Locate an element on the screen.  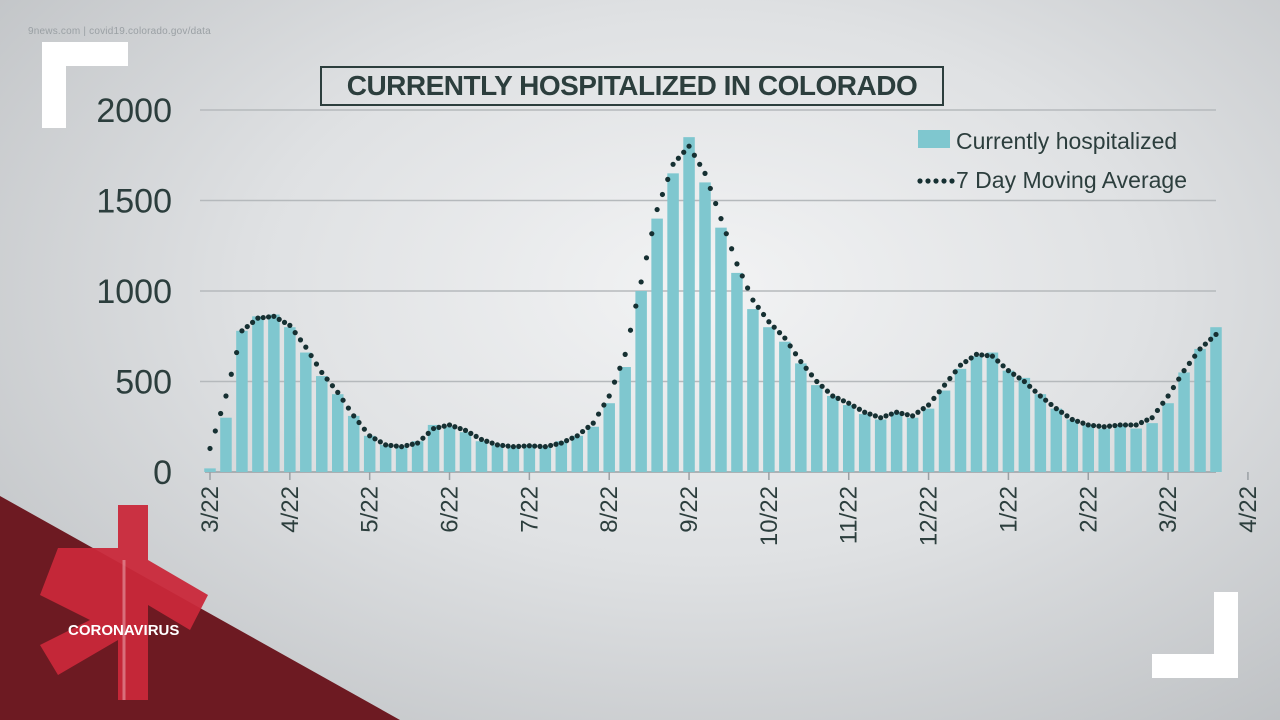
x-tick-label: 4/22 is located at coordinates (1248, 509).